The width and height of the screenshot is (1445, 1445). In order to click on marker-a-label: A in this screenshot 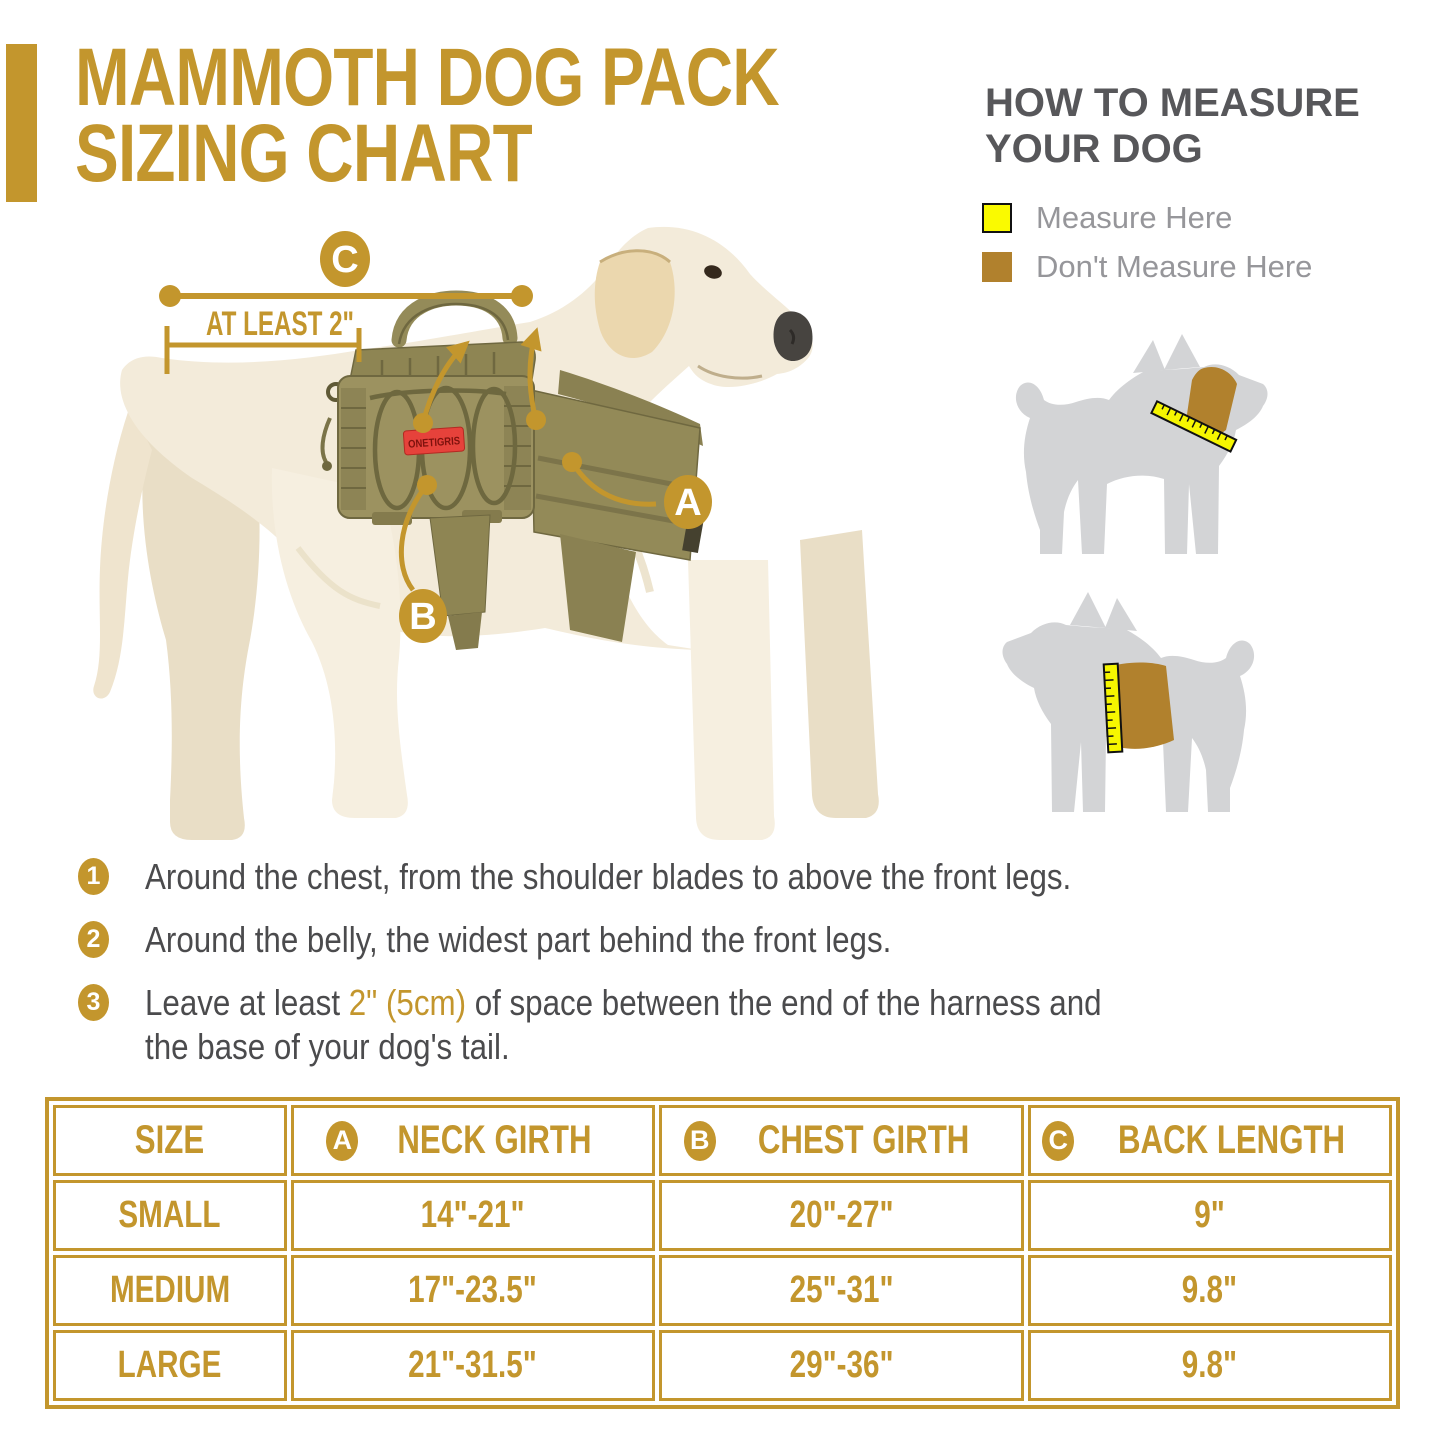, I will do `click(687, 503)`.